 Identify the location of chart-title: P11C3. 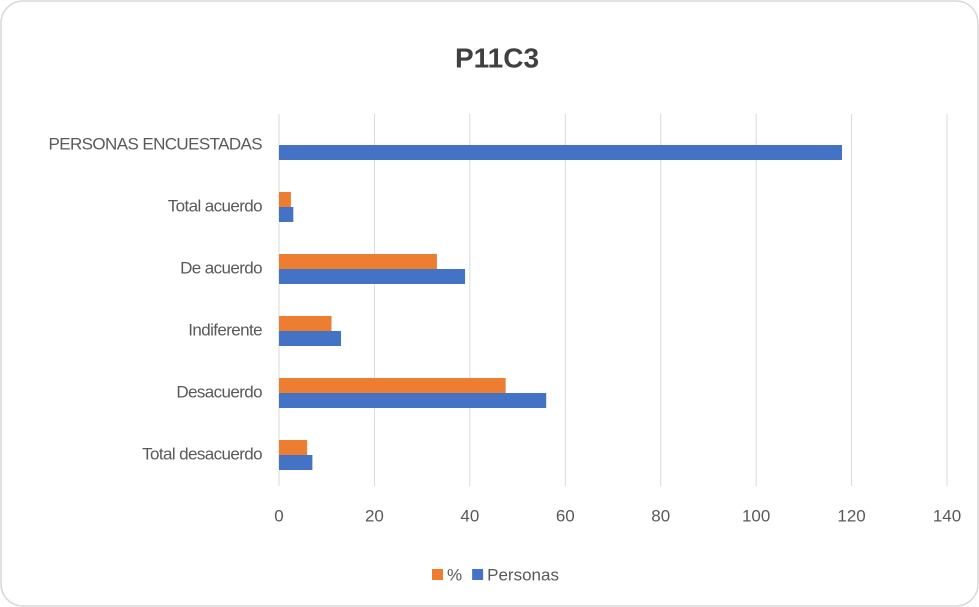
(497, 57).